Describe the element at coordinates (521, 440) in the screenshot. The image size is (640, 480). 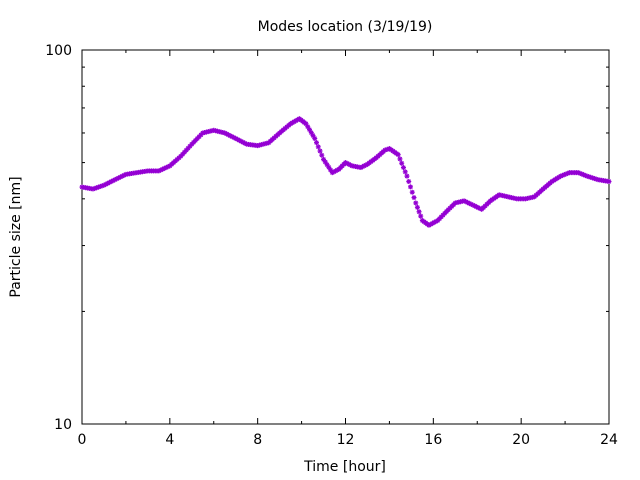
I see `x-tick-label: 20` at that location.